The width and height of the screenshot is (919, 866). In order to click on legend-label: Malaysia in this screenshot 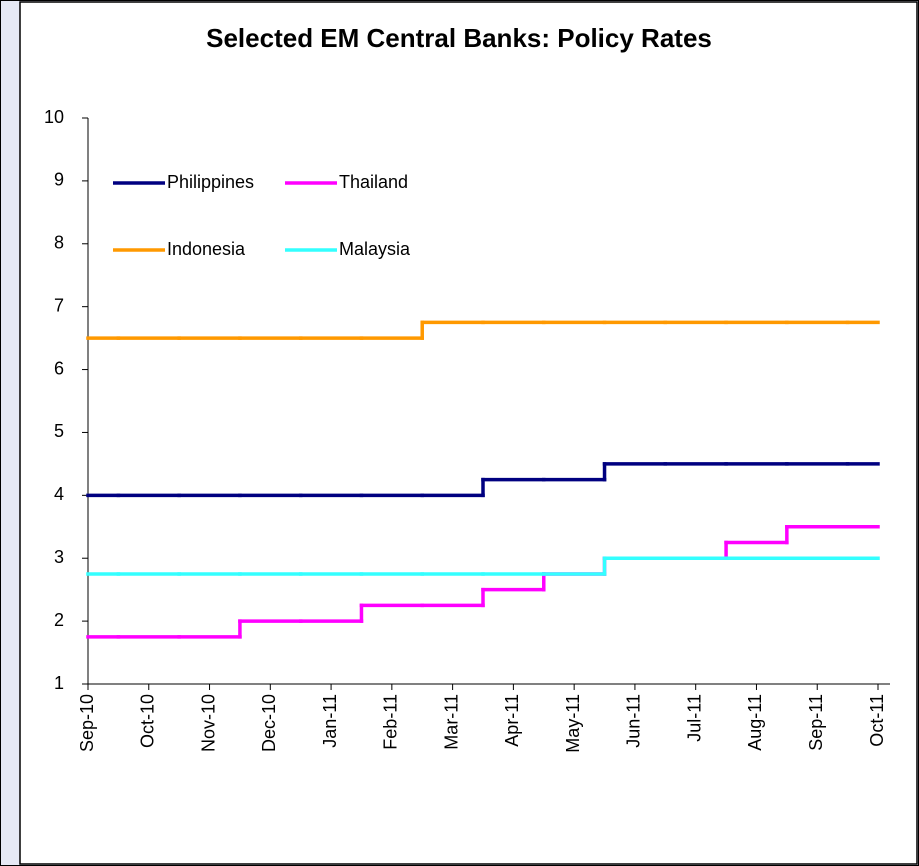, I will do `click(375, 249)`.